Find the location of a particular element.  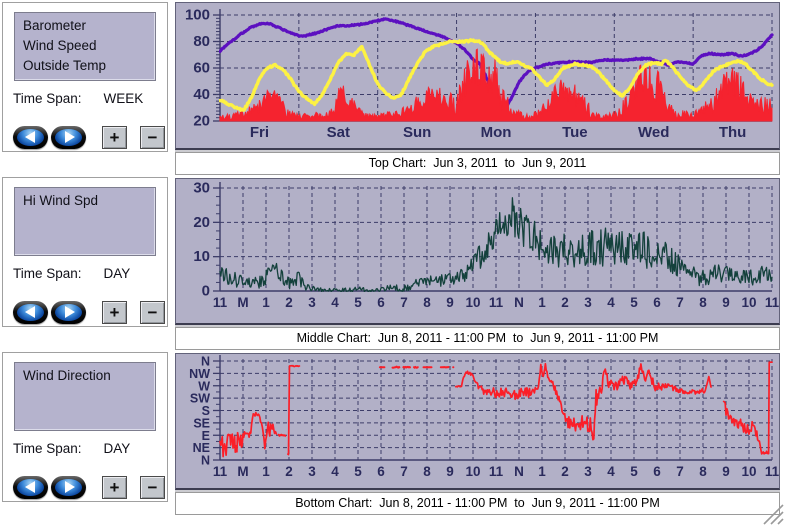

listbox-item: Hi Wind Spd is located at coordinates (61, 200).